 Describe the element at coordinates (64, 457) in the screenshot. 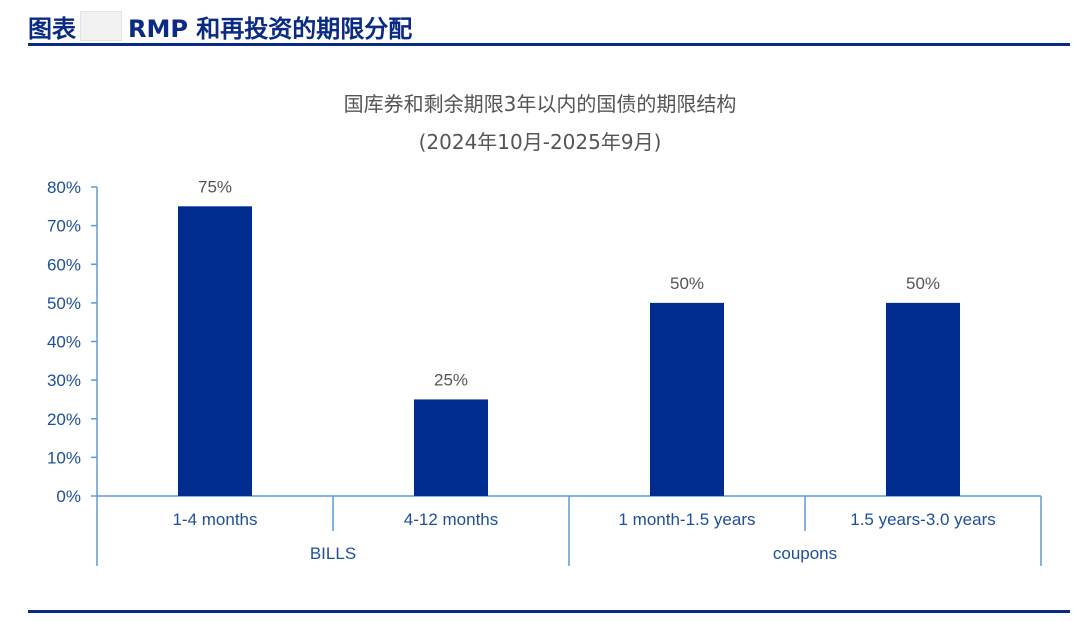

I see `y-tick-label: 10%` at that location.